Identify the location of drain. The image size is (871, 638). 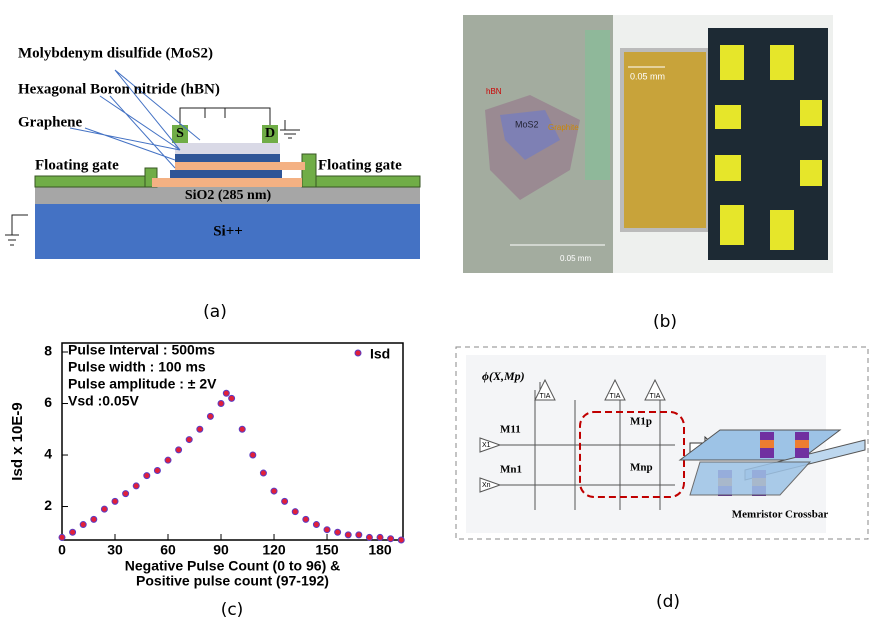
(270, 134).